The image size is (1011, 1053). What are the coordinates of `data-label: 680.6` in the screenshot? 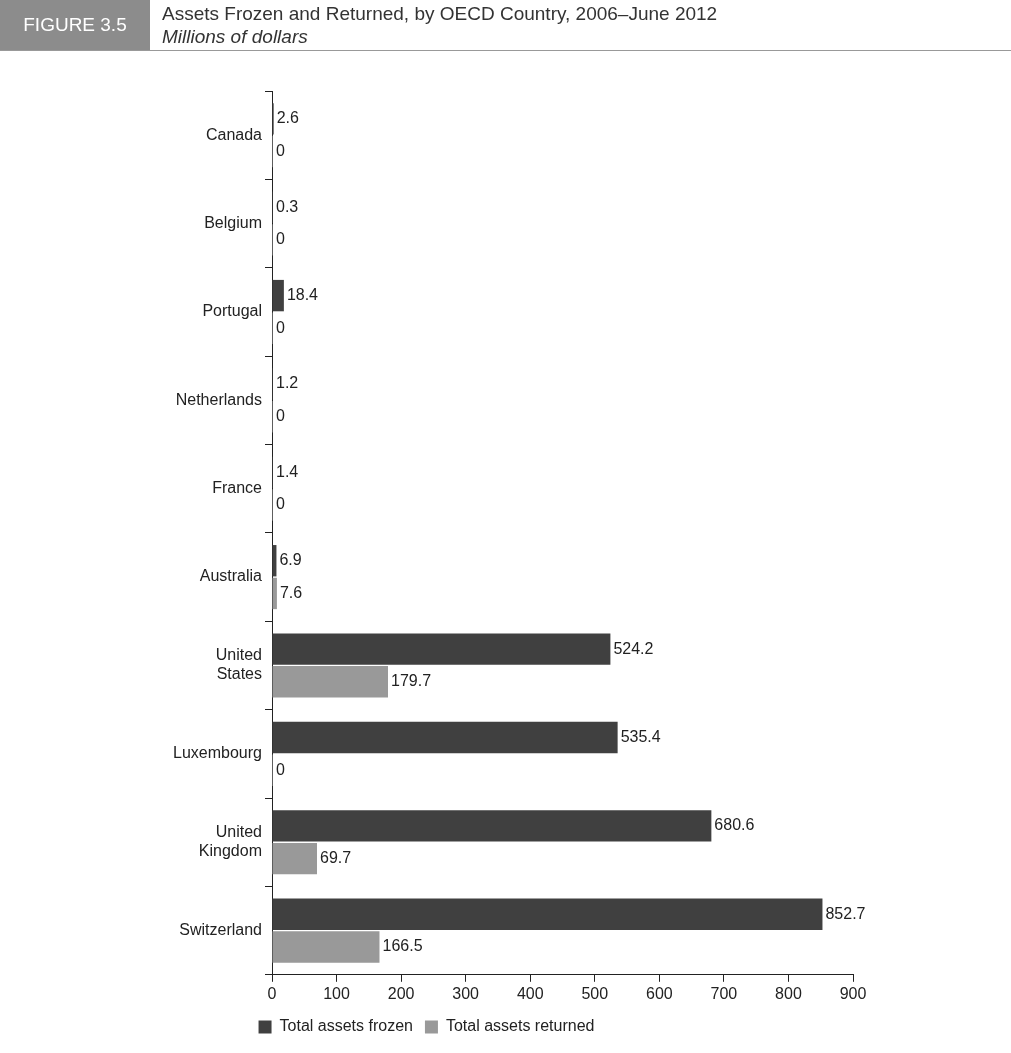 It's located at (734, 825).